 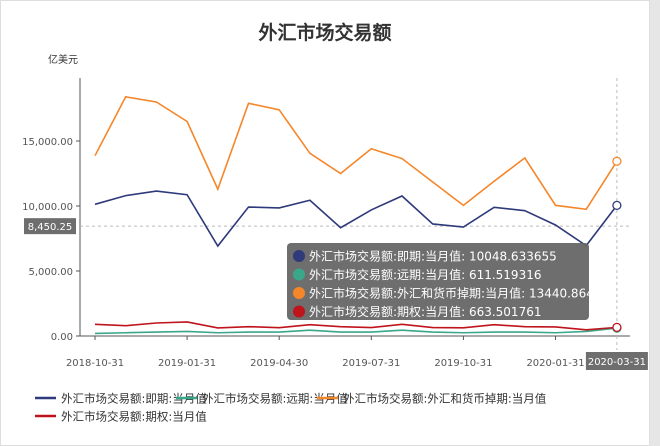 I want to click on y-axis-unit: 亿美元, so click(x=63, y=59).